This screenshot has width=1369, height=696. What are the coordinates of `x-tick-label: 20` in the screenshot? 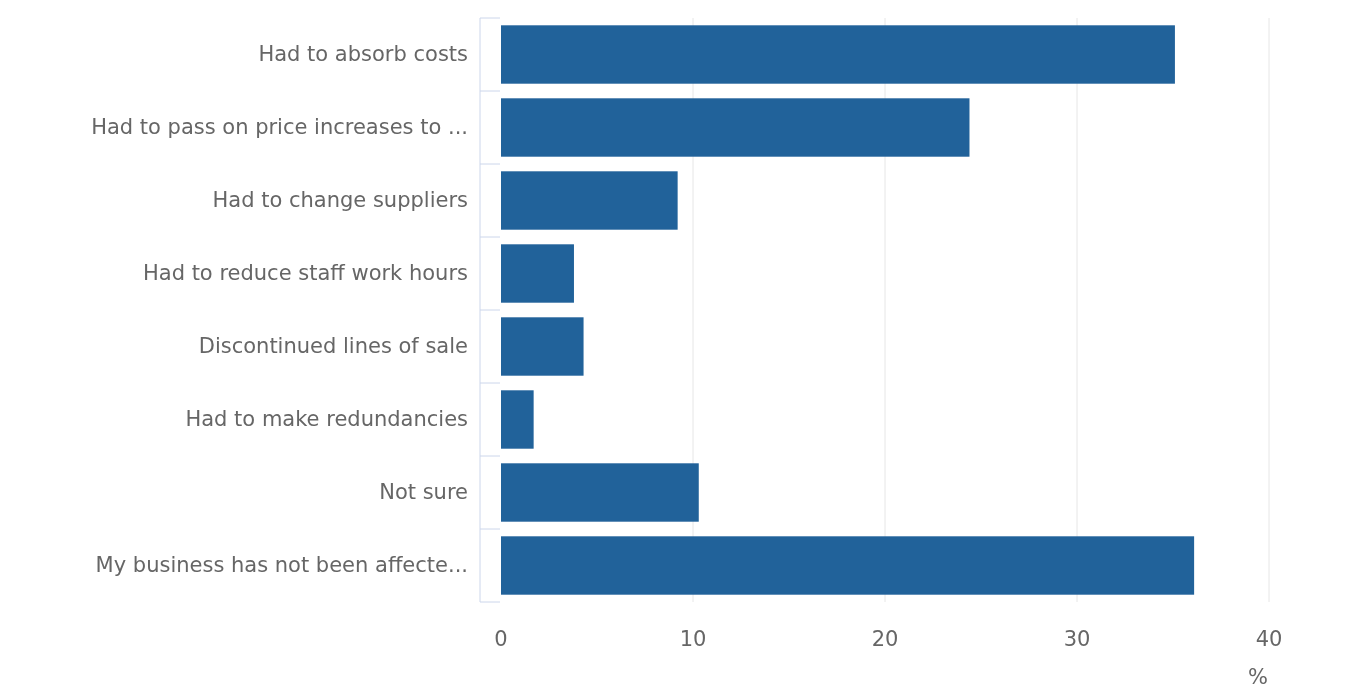 It's located at (885, 639).